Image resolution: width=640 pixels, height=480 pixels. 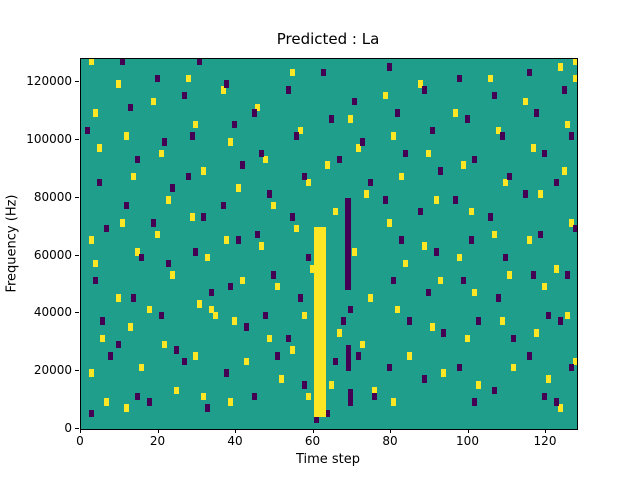 I want to click on x-tick-label: 60, so click(x=312, y=441).